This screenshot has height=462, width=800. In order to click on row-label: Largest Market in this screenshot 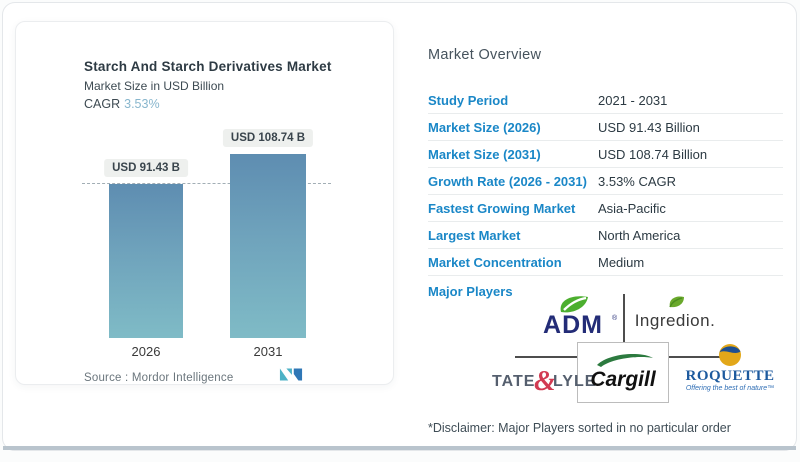, I will do `click(474, 235)`.